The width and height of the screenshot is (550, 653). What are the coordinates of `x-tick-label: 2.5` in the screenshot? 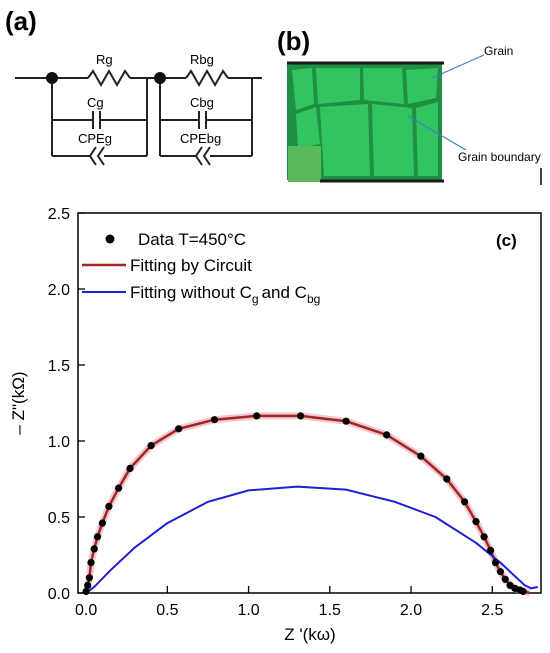 It's located at (492, 610).